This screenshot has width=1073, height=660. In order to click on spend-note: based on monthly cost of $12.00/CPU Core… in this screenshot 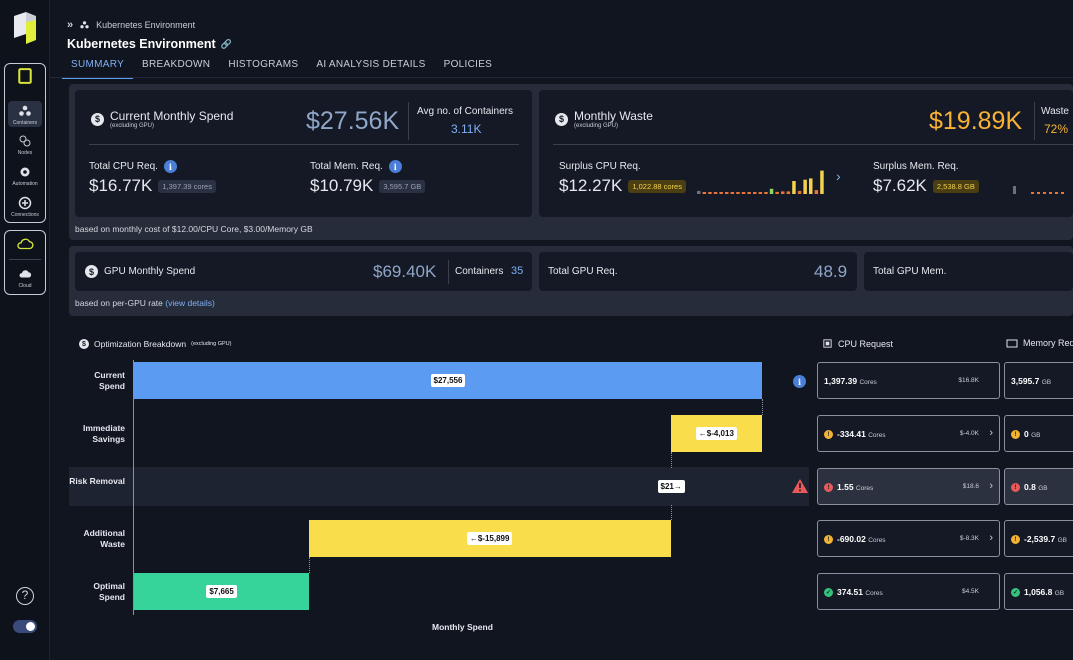, I will do `click(194, 229)`.